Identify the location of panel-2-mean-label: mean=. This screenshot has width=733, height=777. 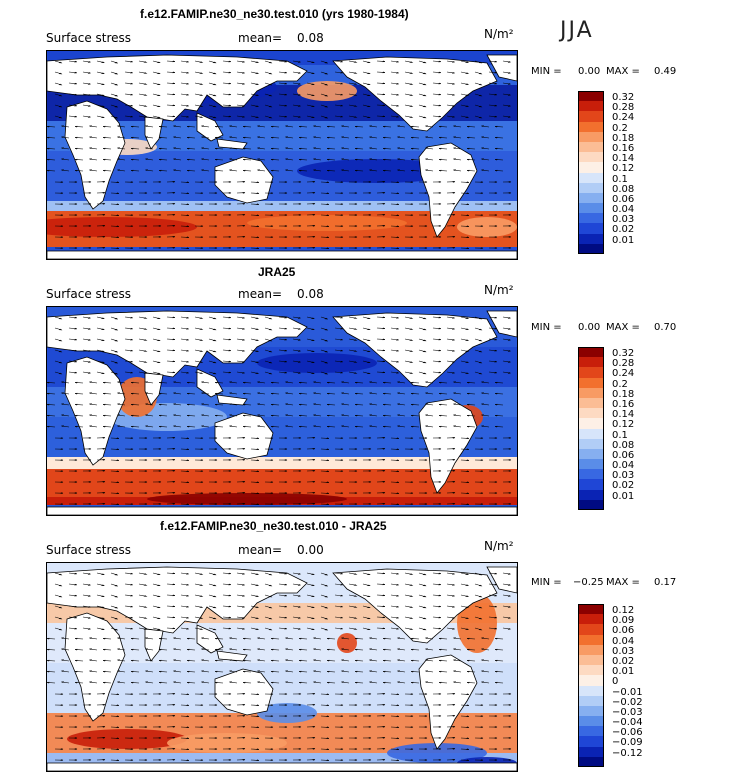
(260, 294).